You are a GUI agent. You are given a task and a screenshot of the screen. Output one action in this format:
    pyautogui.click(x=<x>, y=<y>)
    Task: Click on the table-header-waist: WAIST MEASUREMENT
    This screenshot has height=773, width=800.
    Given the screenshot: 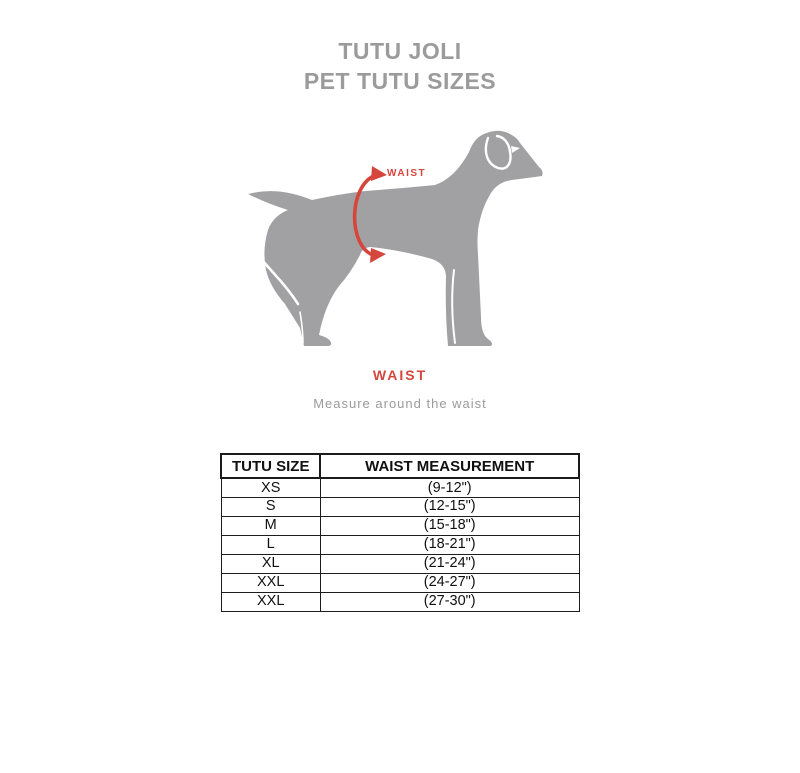 What is the action you would take?
    pyautogui.click(x=449, y=466)
    